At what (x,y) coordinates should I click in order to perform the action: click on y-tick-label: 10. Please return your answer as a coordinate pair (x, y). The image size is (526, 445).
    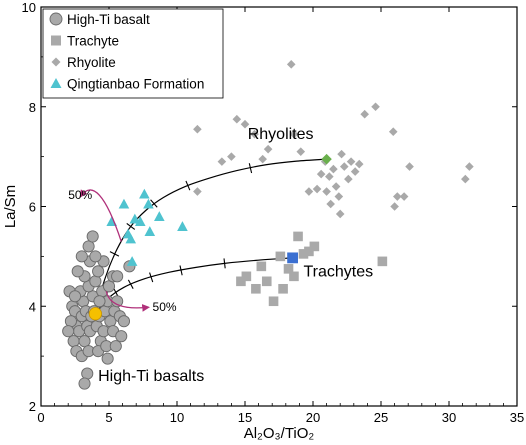
    Looking at the image, I should click on (29, 7).